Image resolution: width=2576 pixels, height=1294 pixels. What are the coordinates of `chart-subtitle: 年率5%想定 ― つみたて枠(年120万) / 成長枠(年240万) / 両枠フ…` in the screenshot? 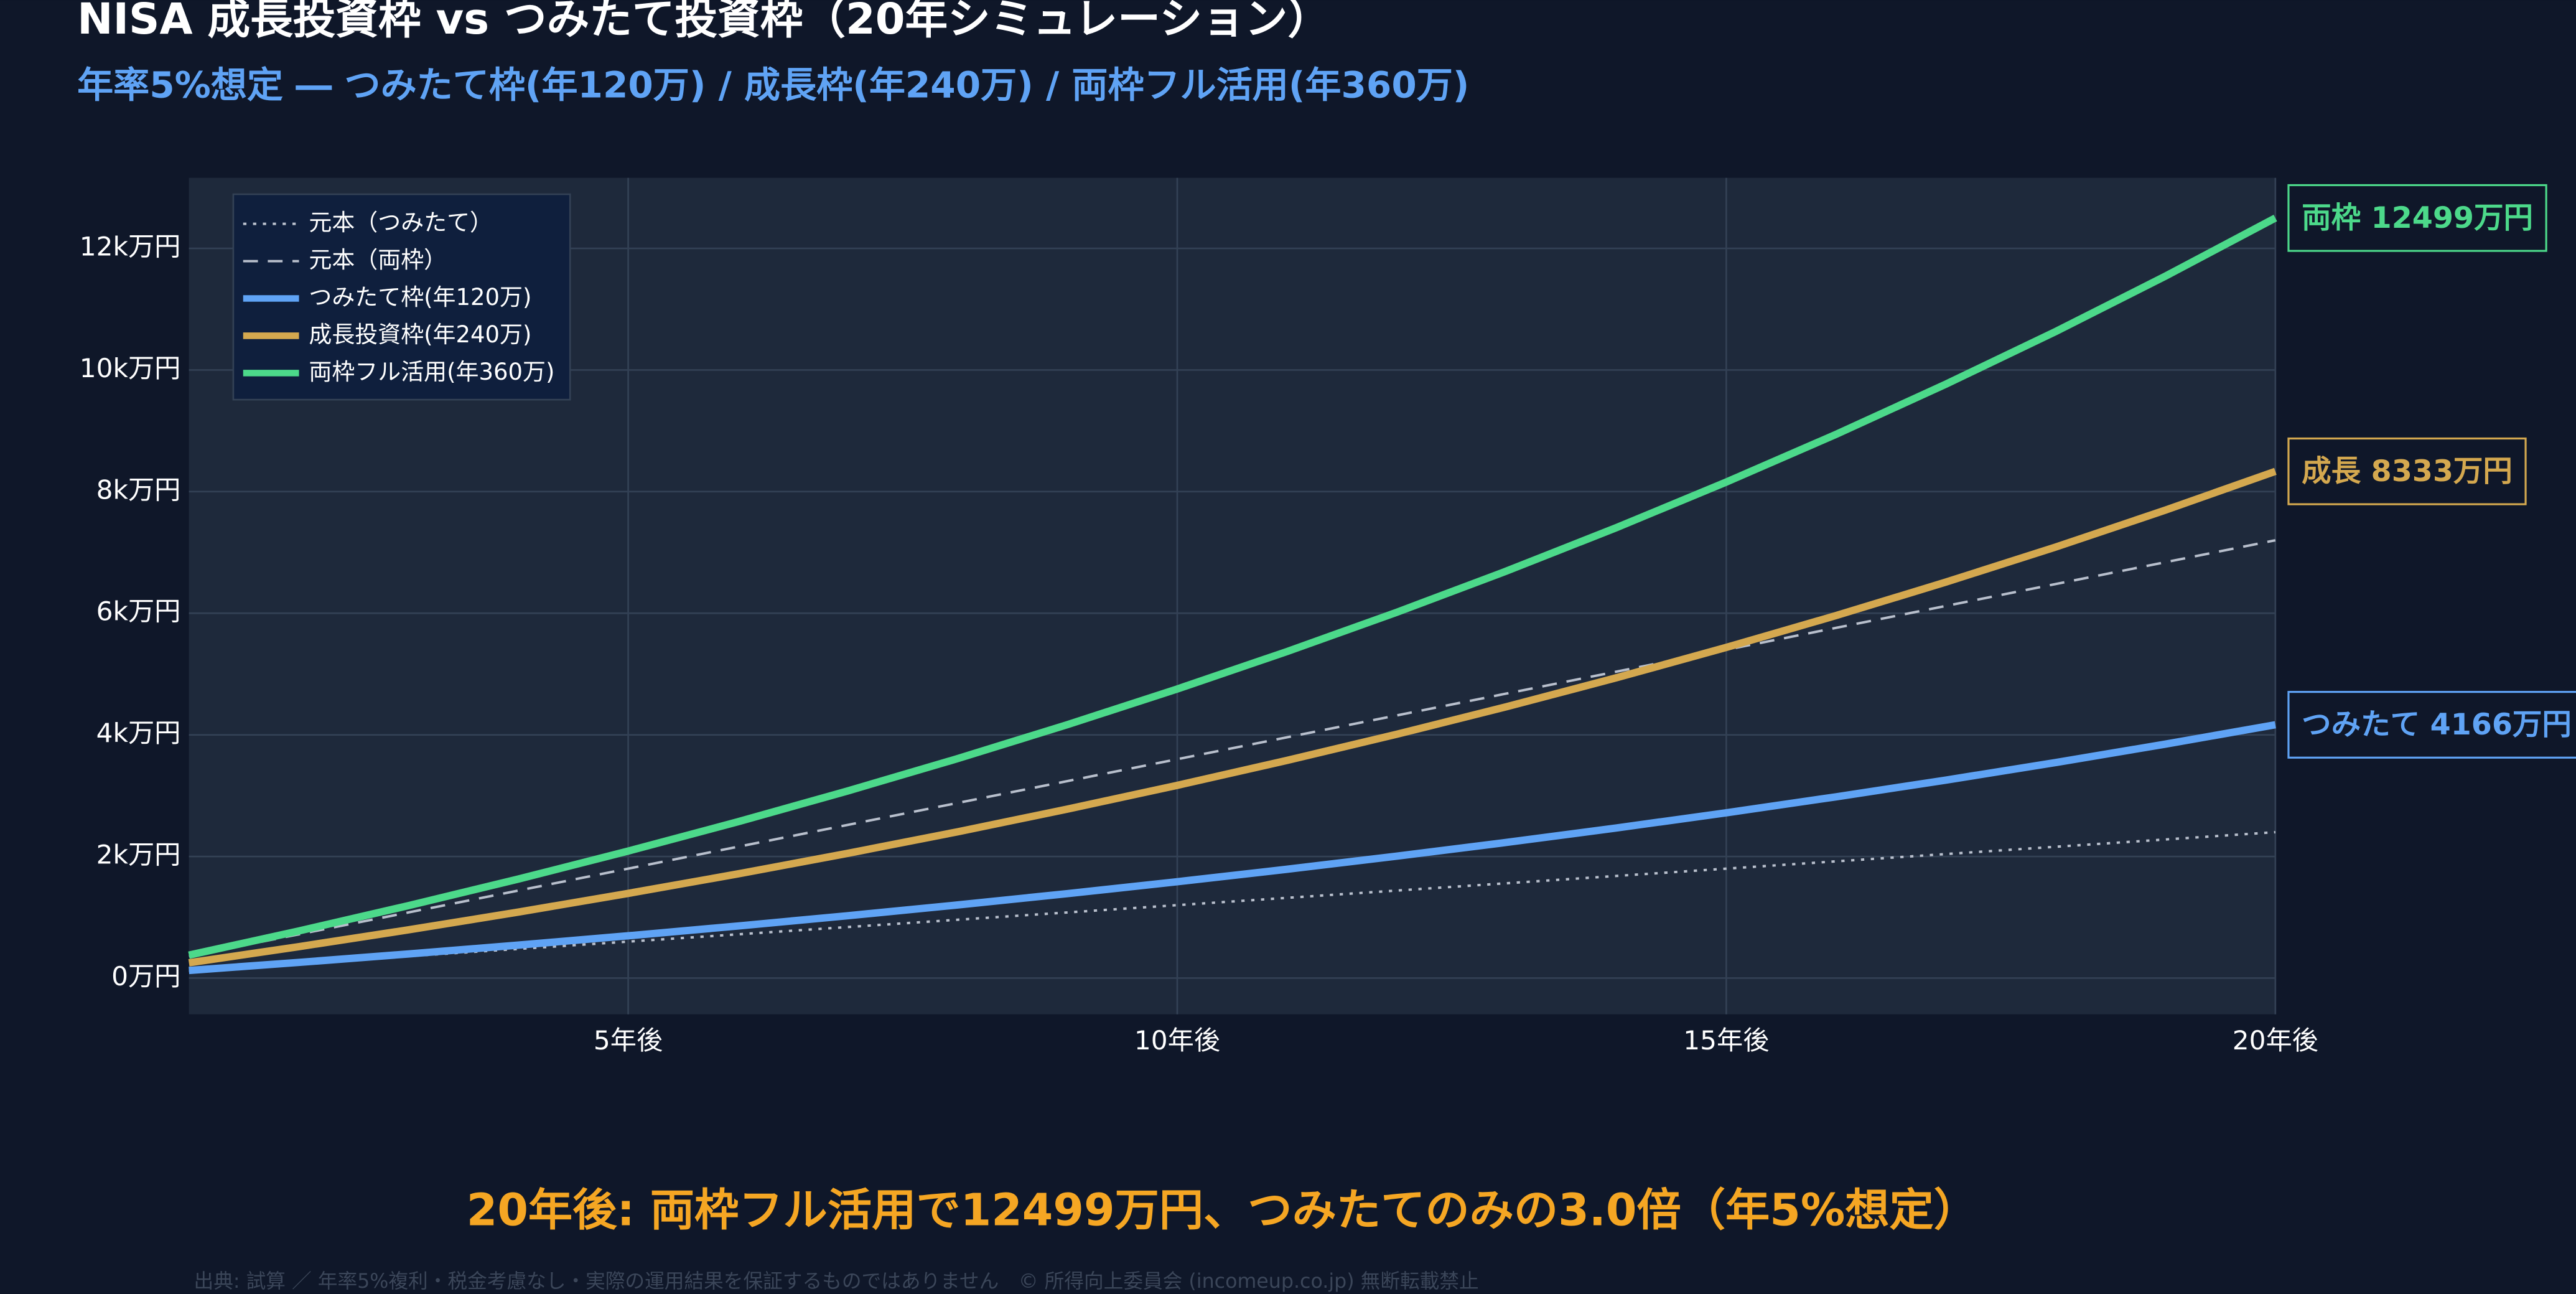 It's located at (773, 85).